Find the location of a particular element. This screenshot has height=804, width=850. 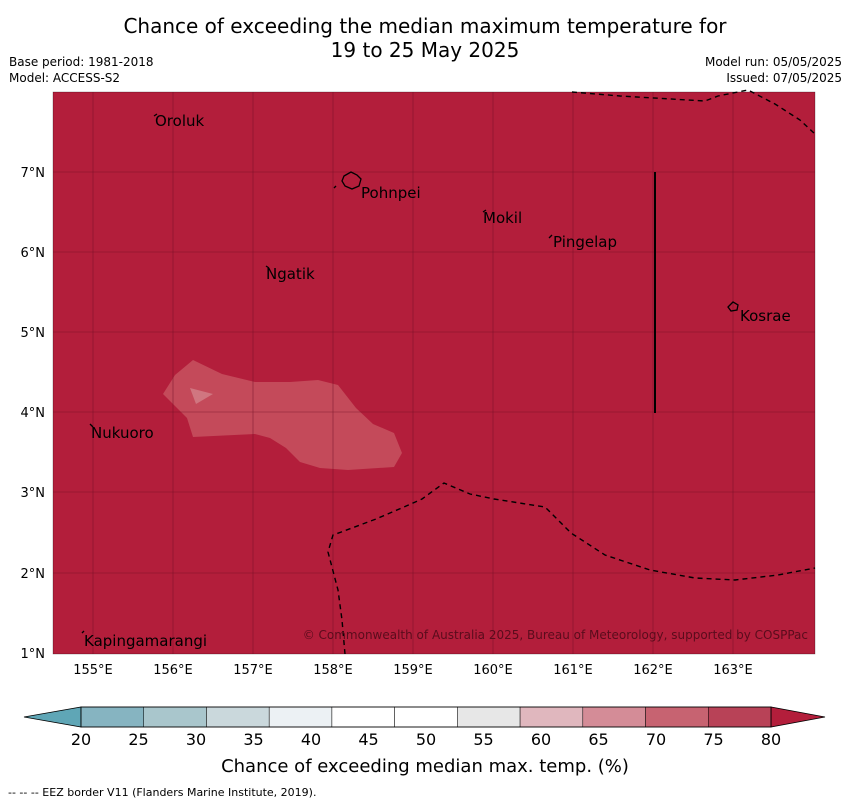

lon-label: 159°E is located at coordinates (413, 670).